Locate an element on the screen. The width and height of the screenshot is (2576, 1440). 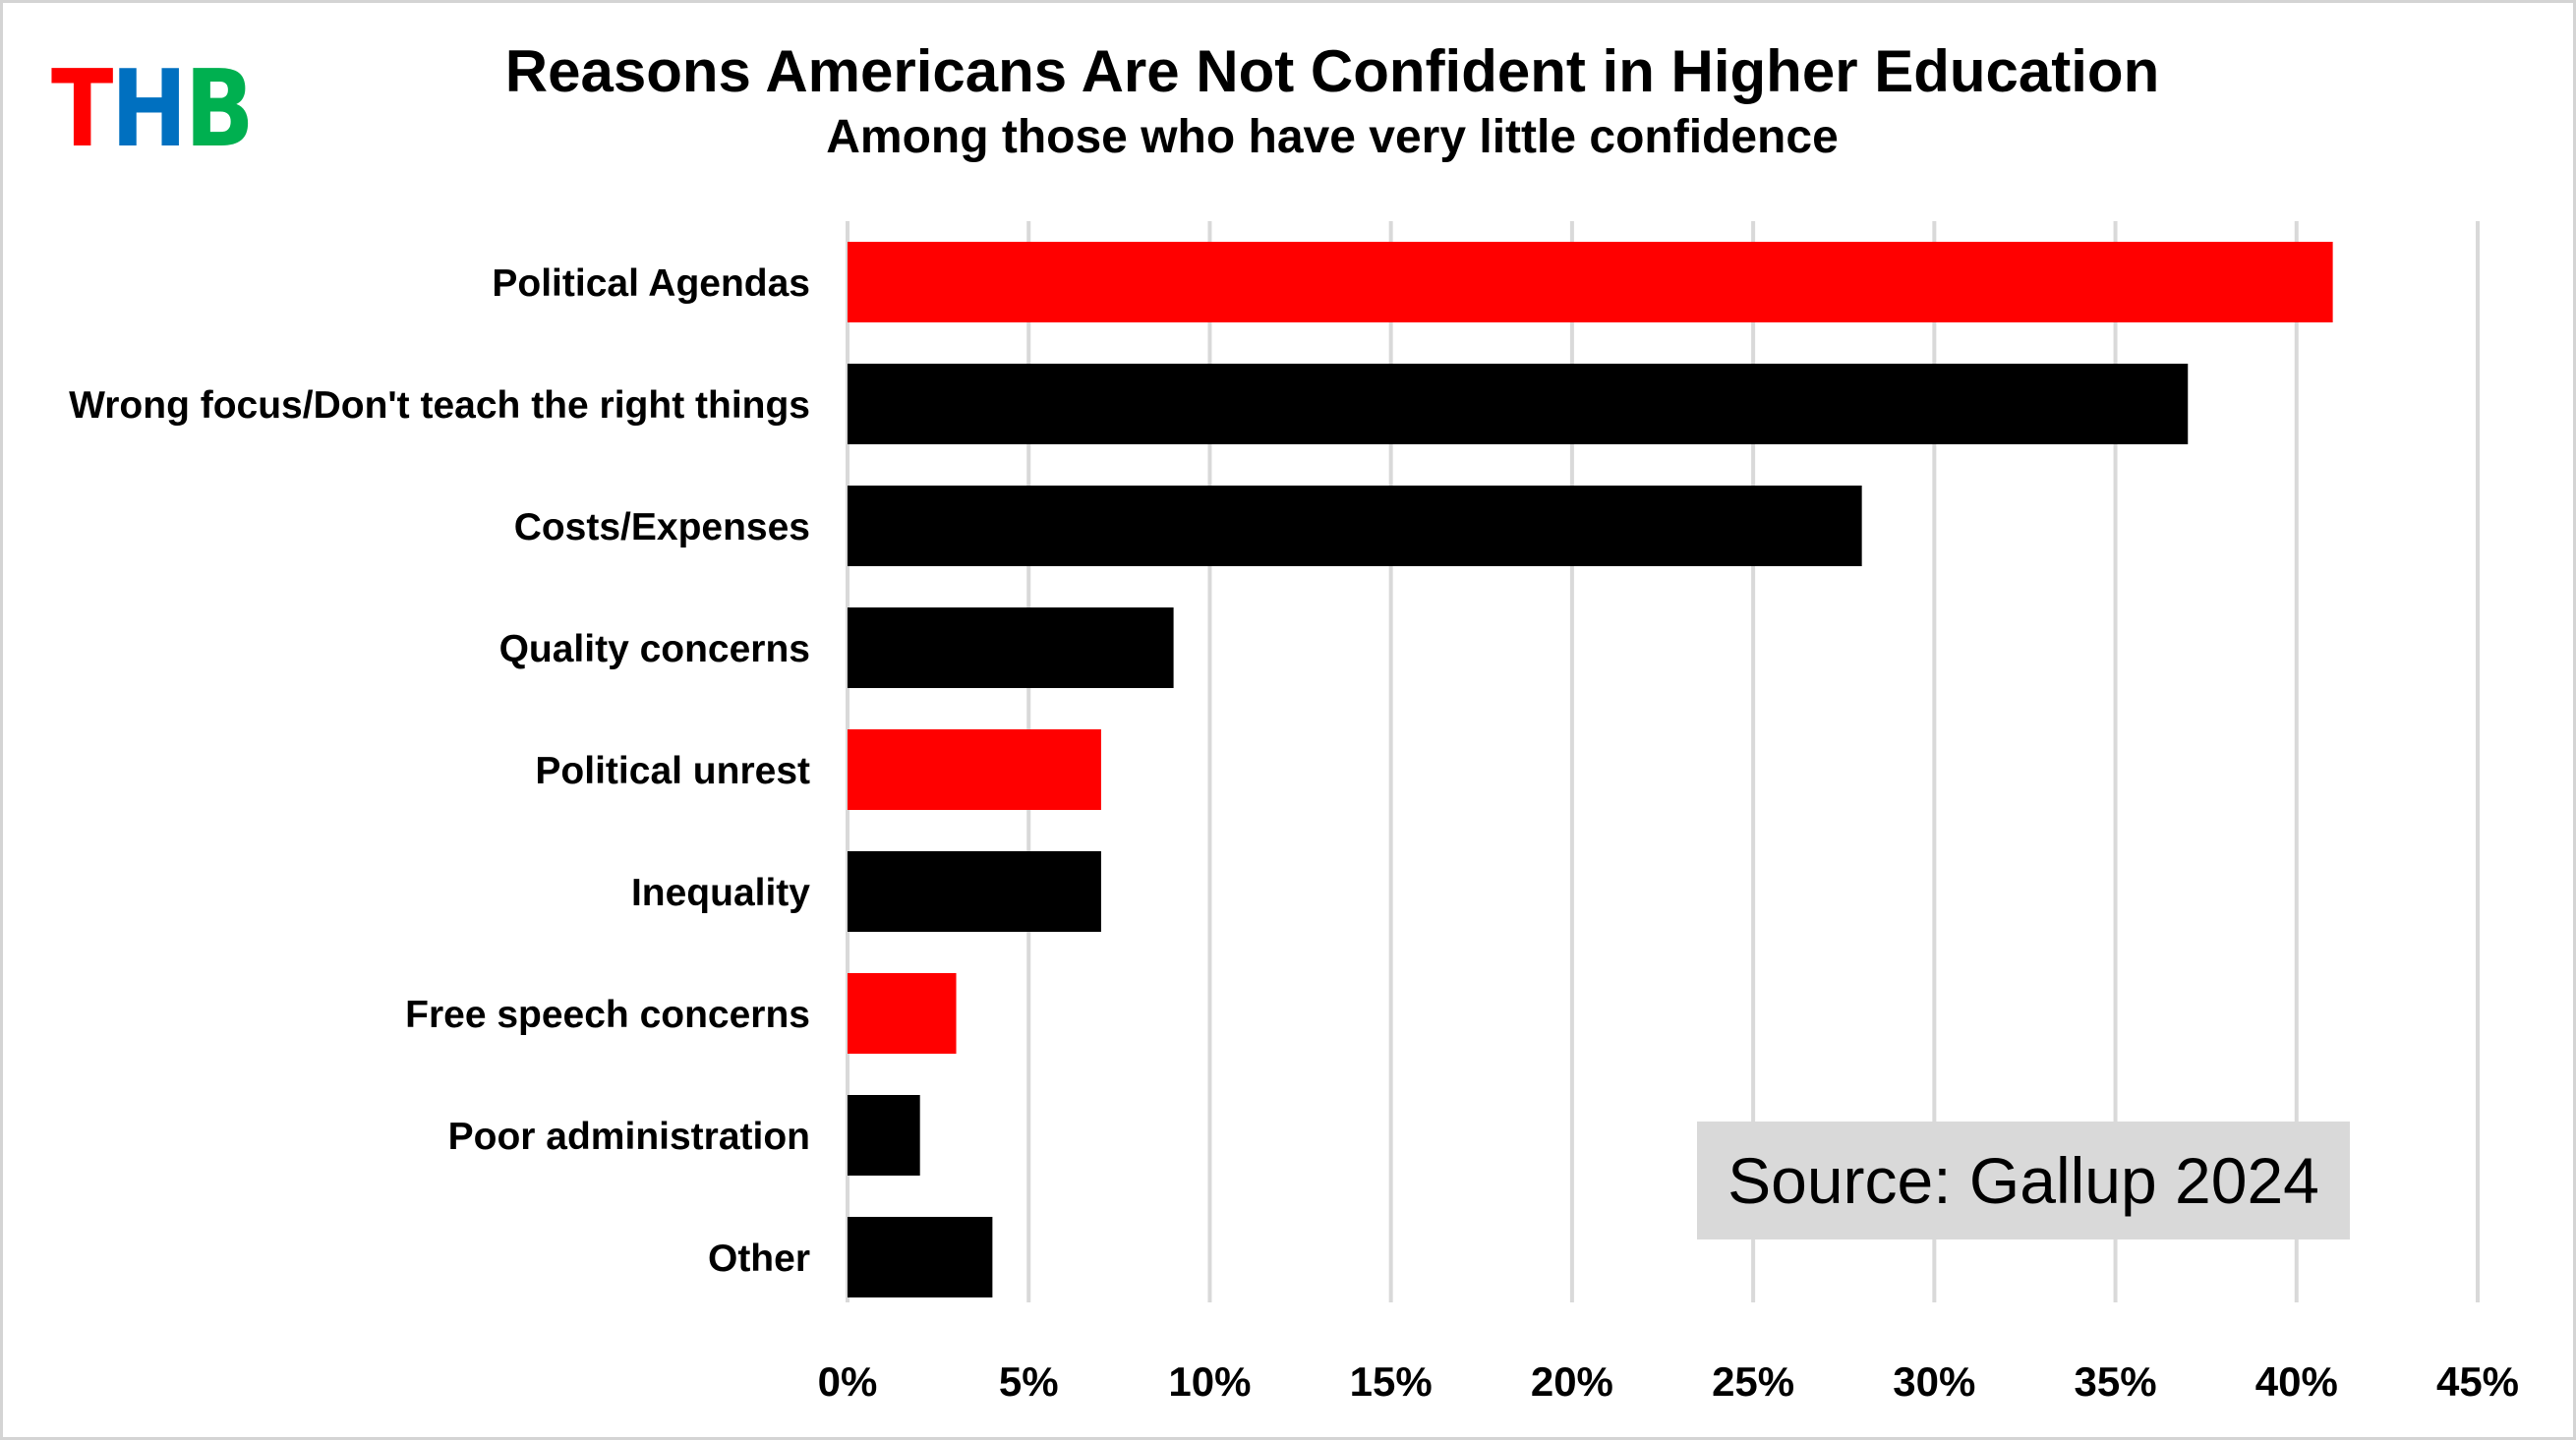
category-label: Other is located at coordinates (759, 1259).